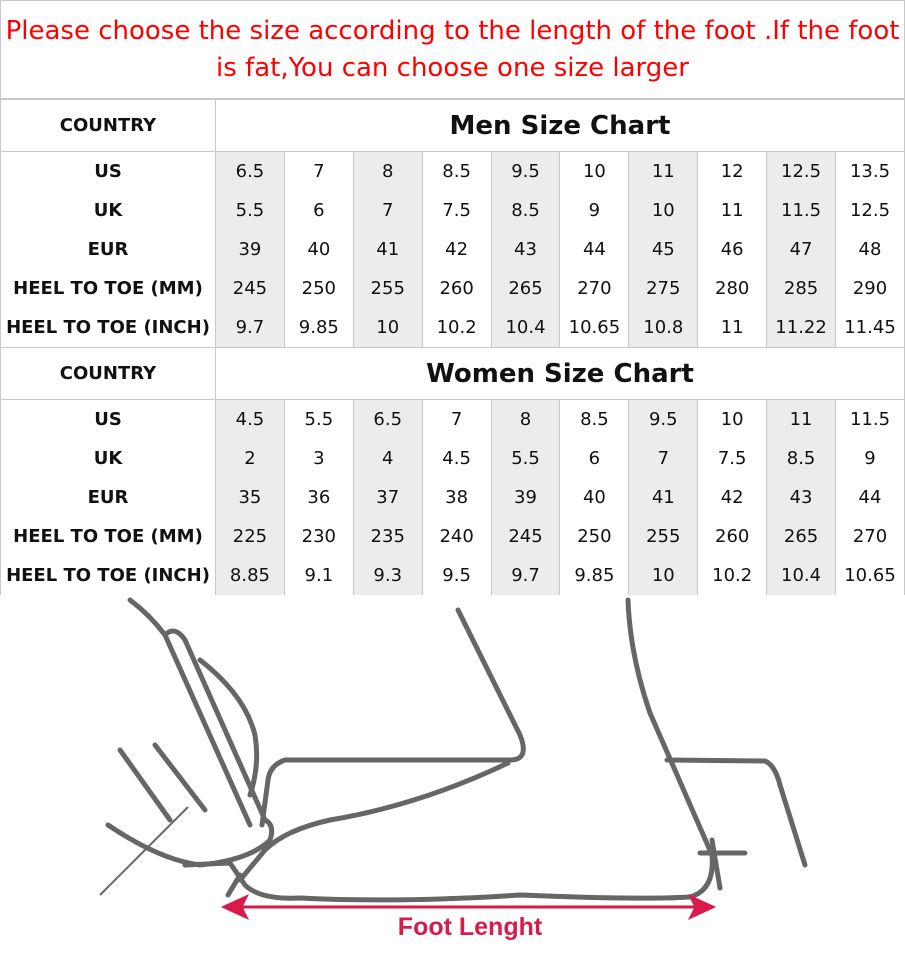 The height and width of the screenshot is (960, 905). Describe the element at coordinates (732, 536) in the screenshot. I see `size-cell: 260` at that location.